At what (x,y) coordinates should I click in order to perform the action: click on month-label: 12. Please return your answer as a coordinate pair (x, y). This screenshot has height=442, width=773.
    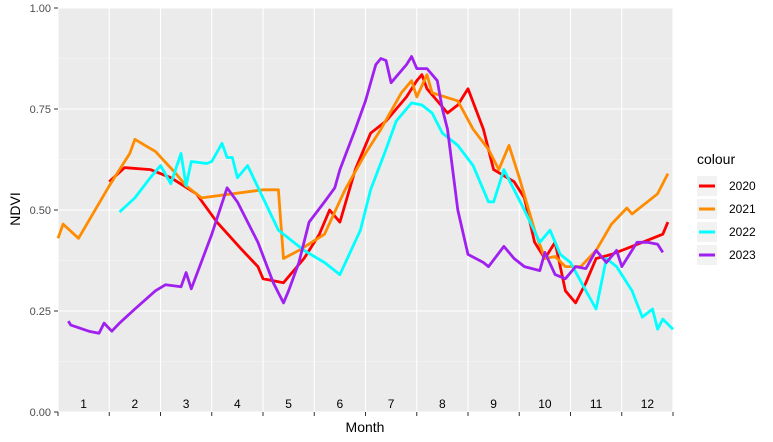
    Looking at the image, I should click on (648, 404).